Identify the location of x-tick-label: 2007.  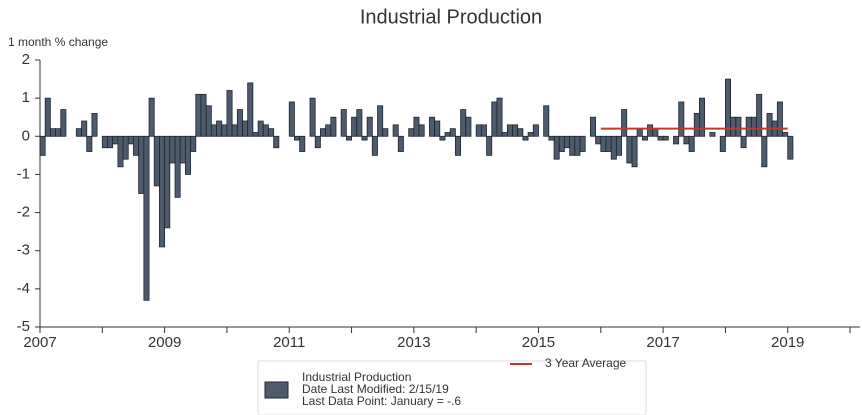
(39, 342).